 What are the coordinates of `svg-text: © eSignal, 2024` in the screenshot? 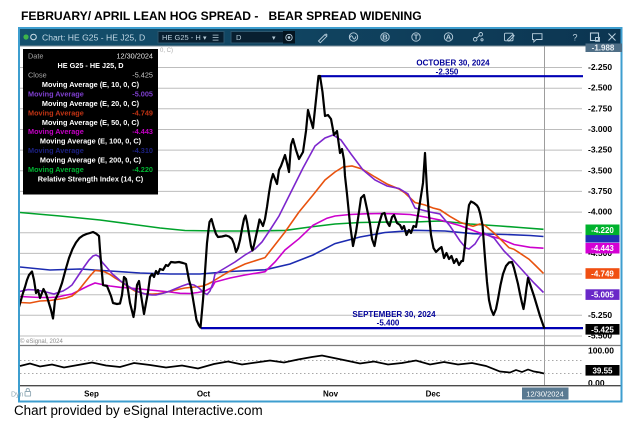 It's located at (41, 341).